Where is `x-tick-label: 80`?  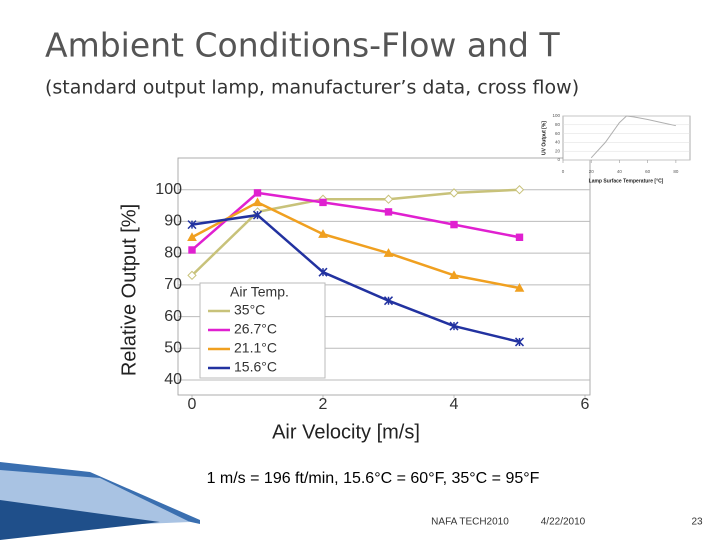 x-tick-label: 80 is located at coordinates (676, 171).